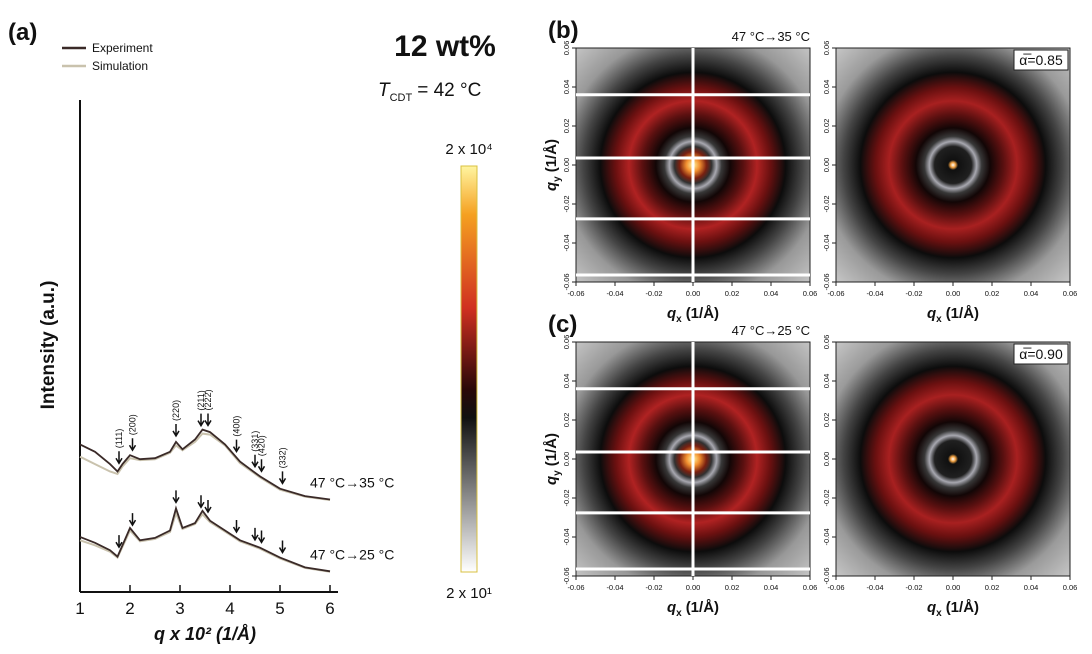 This screenshot has width=1092, height=654. I want to click on curve-label: 47 °C→25 °C, so click(352, 554).